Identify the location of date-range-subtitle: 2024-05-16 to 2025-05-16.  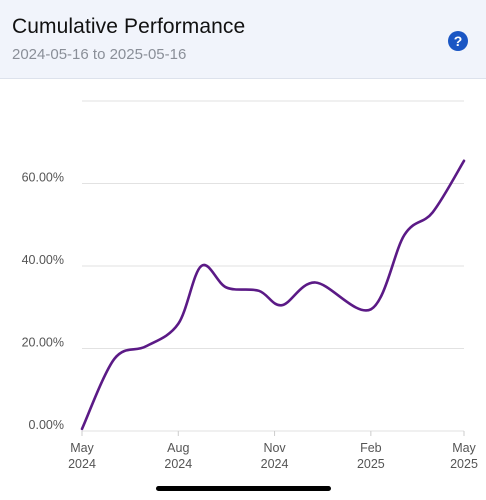
(99, 54).